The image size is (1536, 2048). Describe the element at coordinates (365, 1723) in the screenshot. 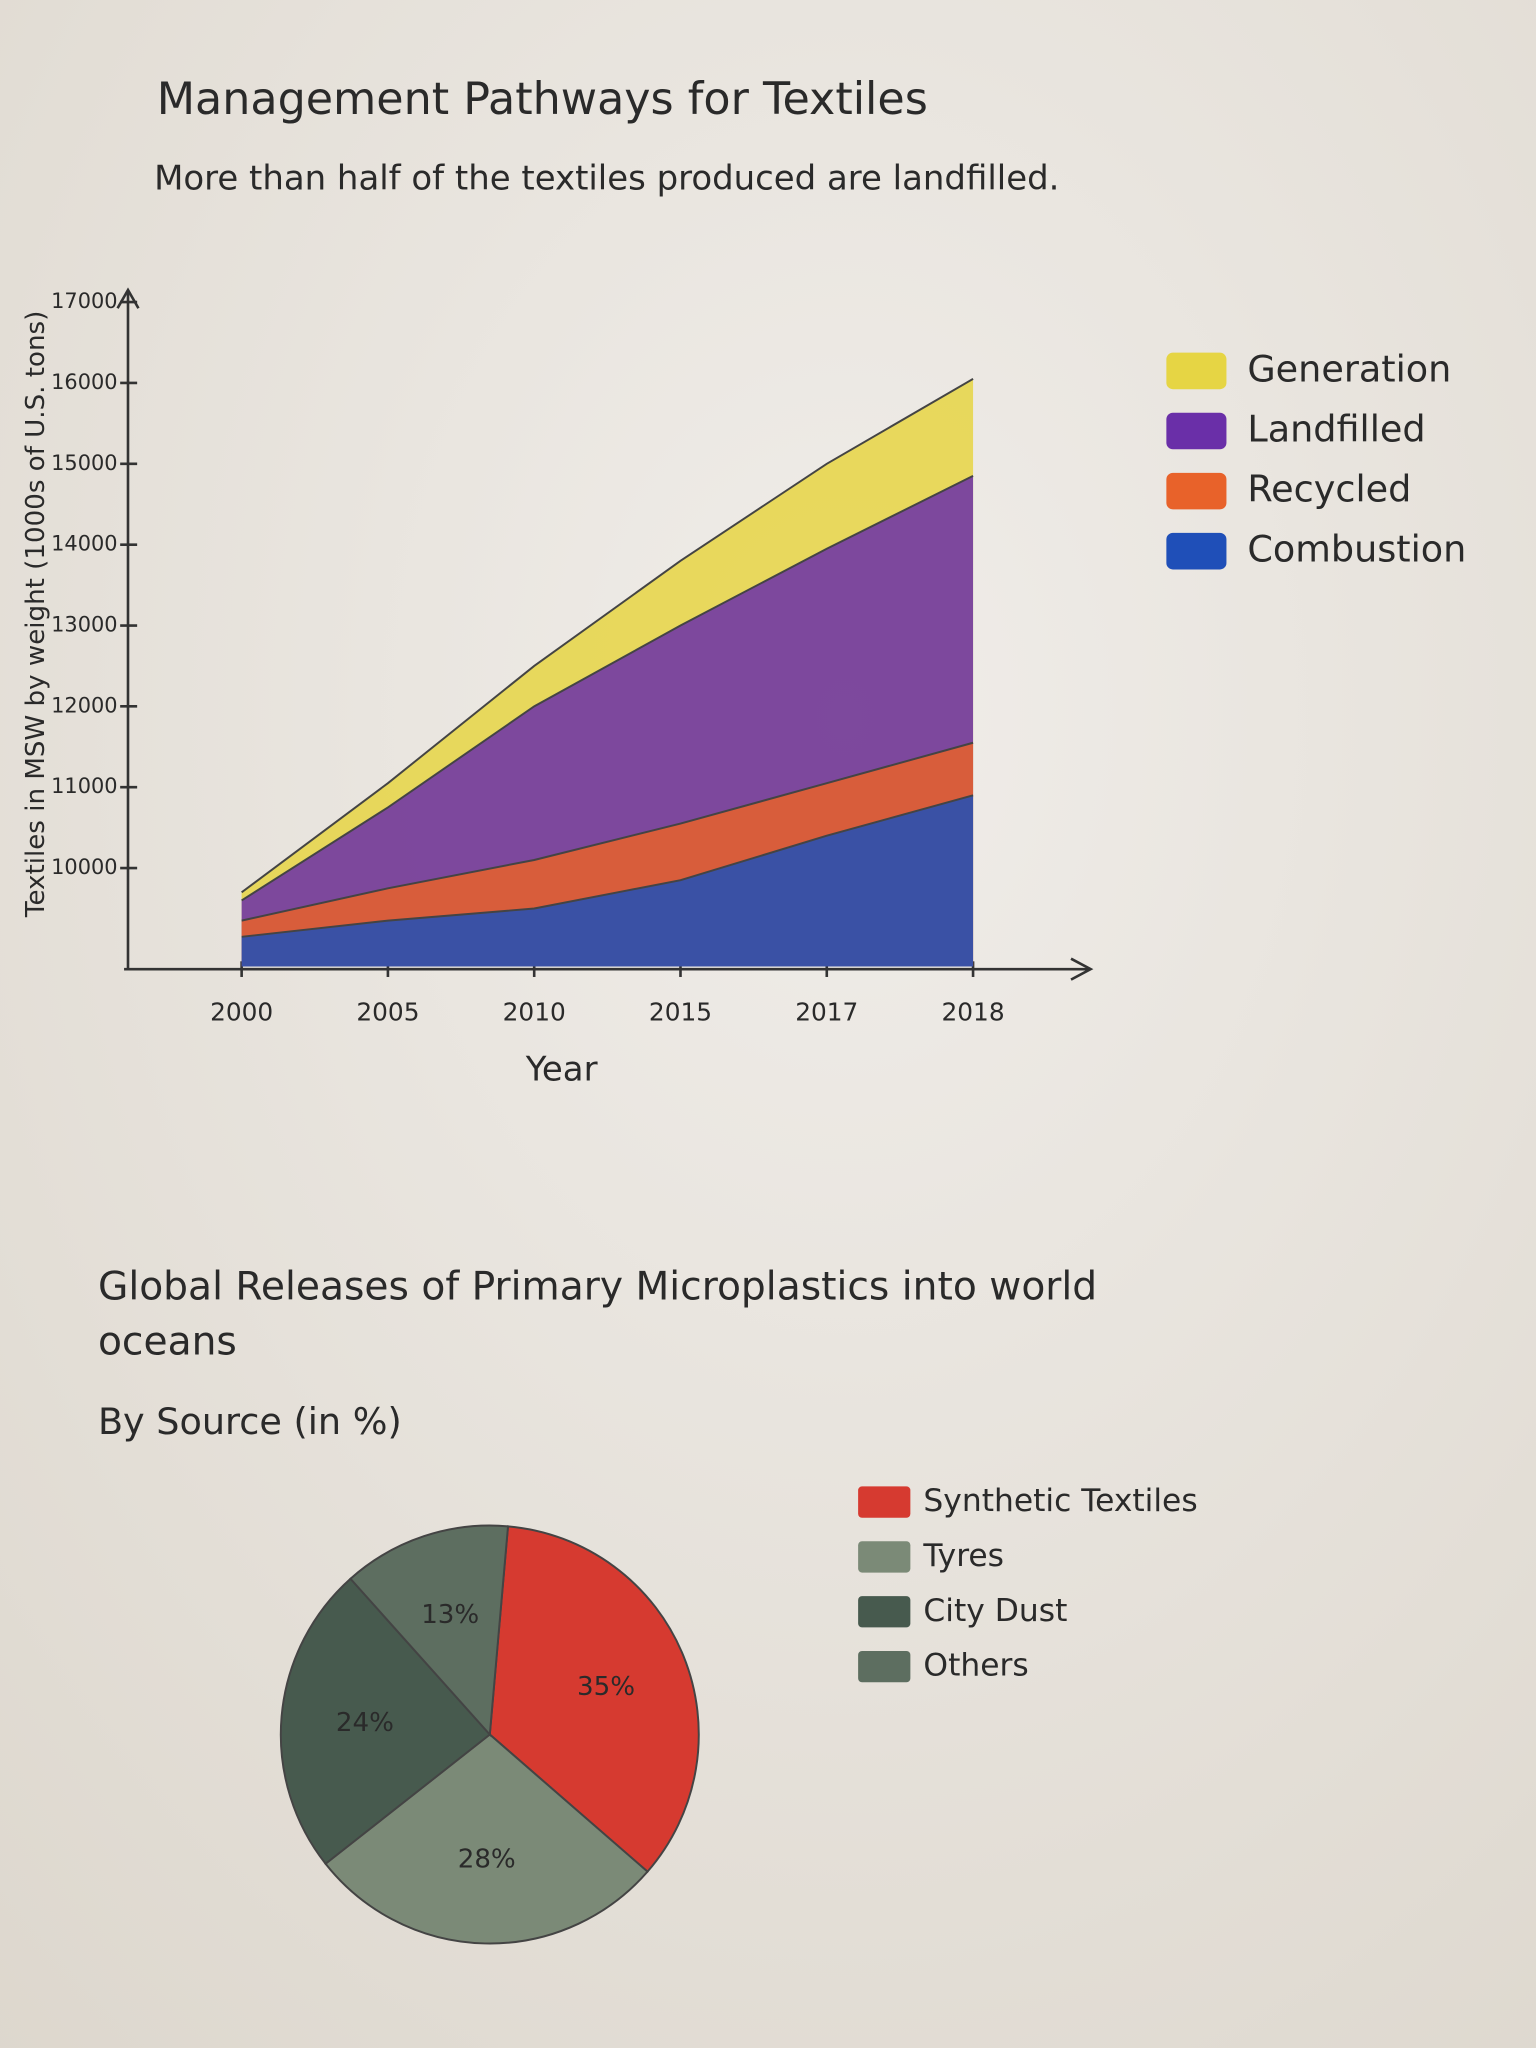

I see `pie-value-label: 24%` at that location.